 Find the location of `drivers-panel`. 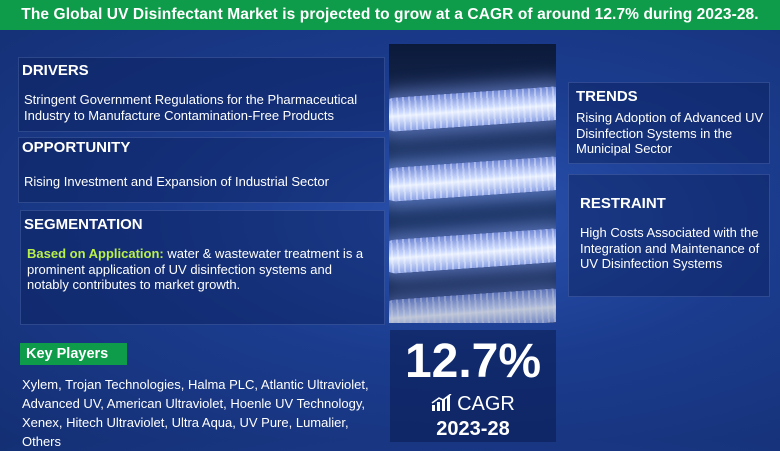

drivers-panel is located at coordinates (201, 94).